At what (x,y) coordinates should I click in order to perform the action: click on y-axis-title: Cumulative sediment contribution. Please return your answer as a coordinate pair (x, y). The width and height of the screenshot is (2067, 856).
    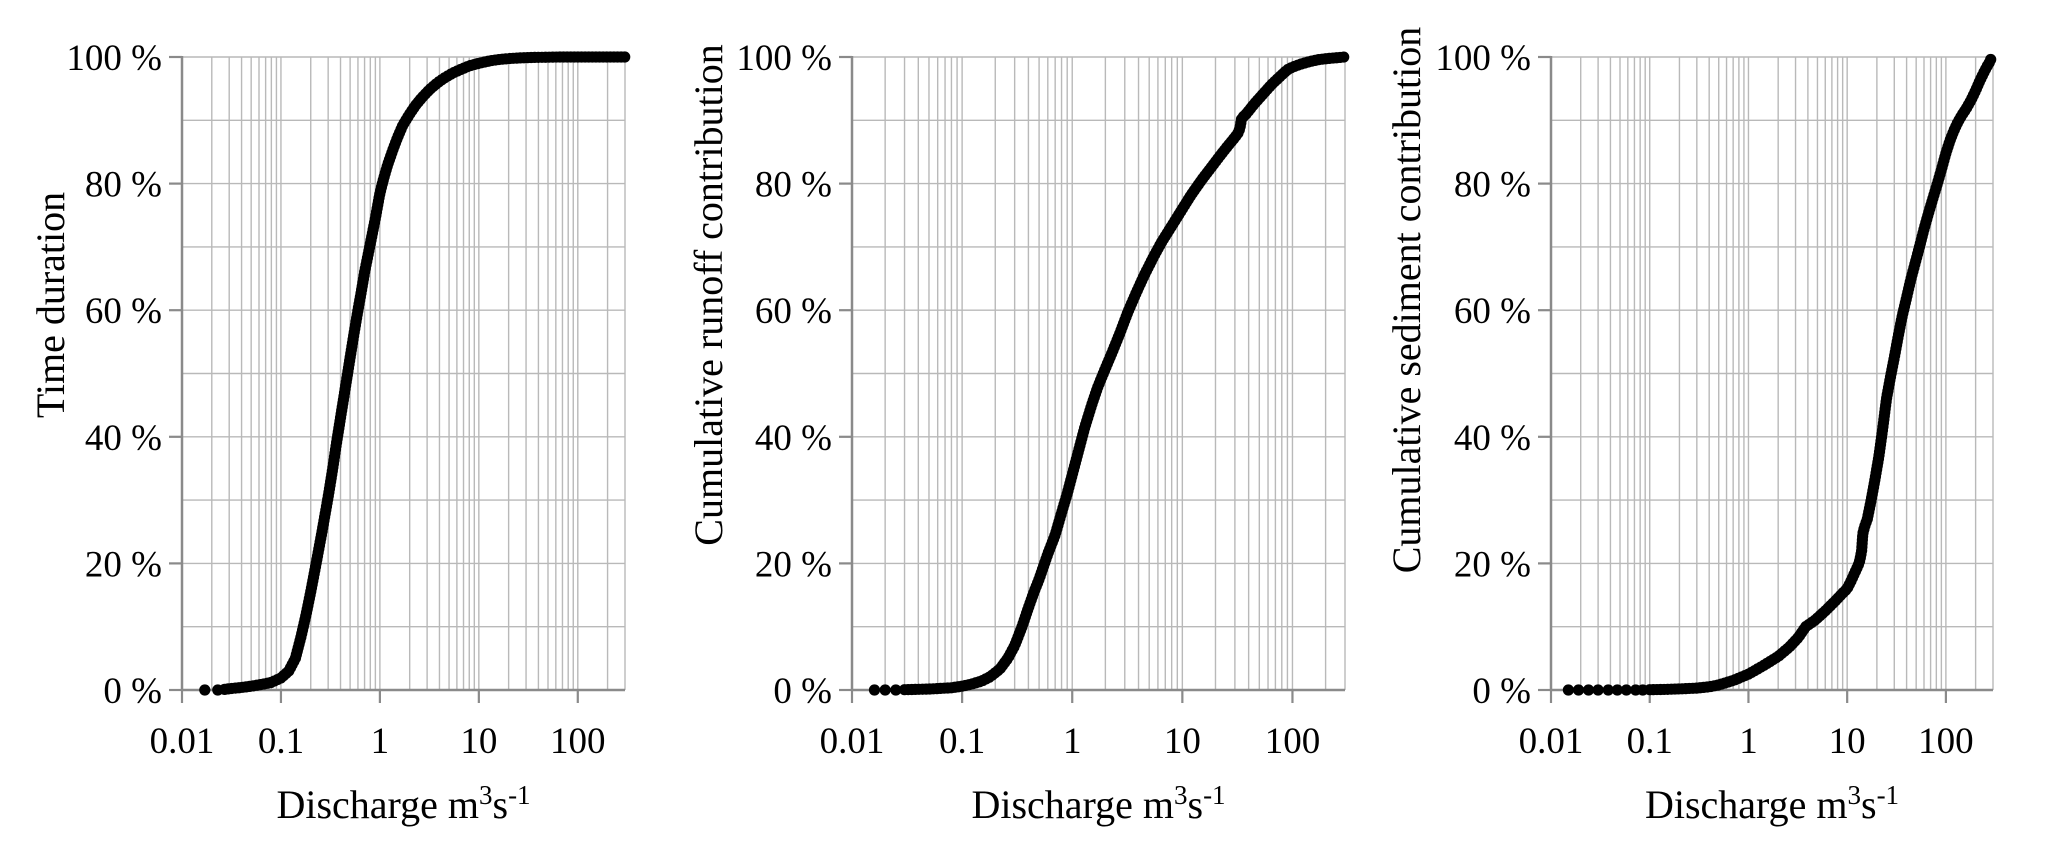
    Looking at the image, I should click on (1406, 300).